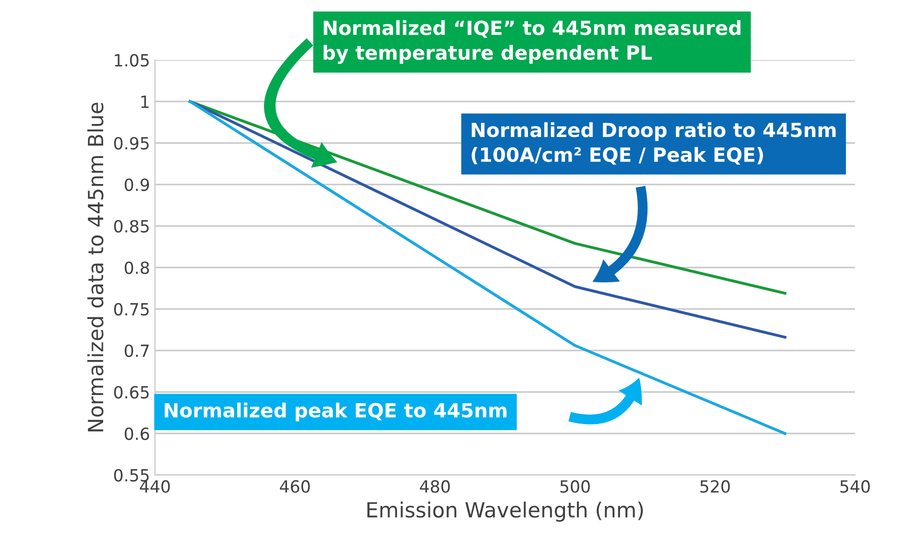  Describe the element at coordinates (131, 392) in the screenshot. I see `y-tick-label: 0.65` at that location.